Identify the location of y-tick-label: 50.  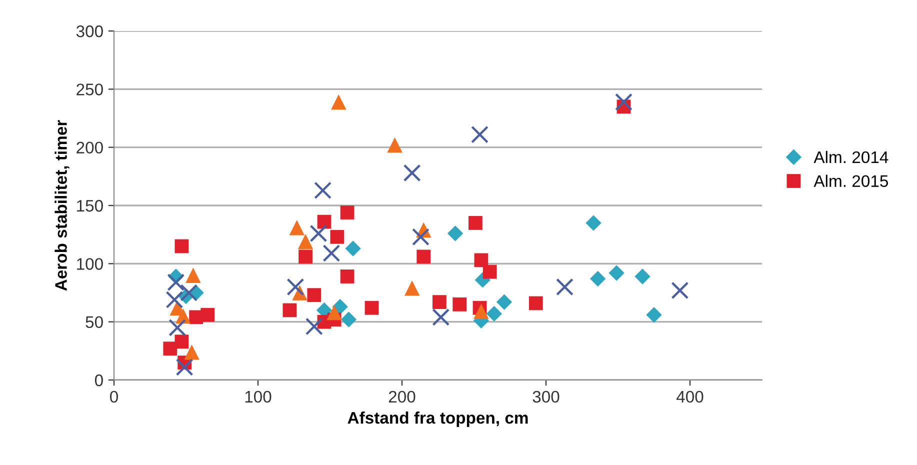
(94, 322).